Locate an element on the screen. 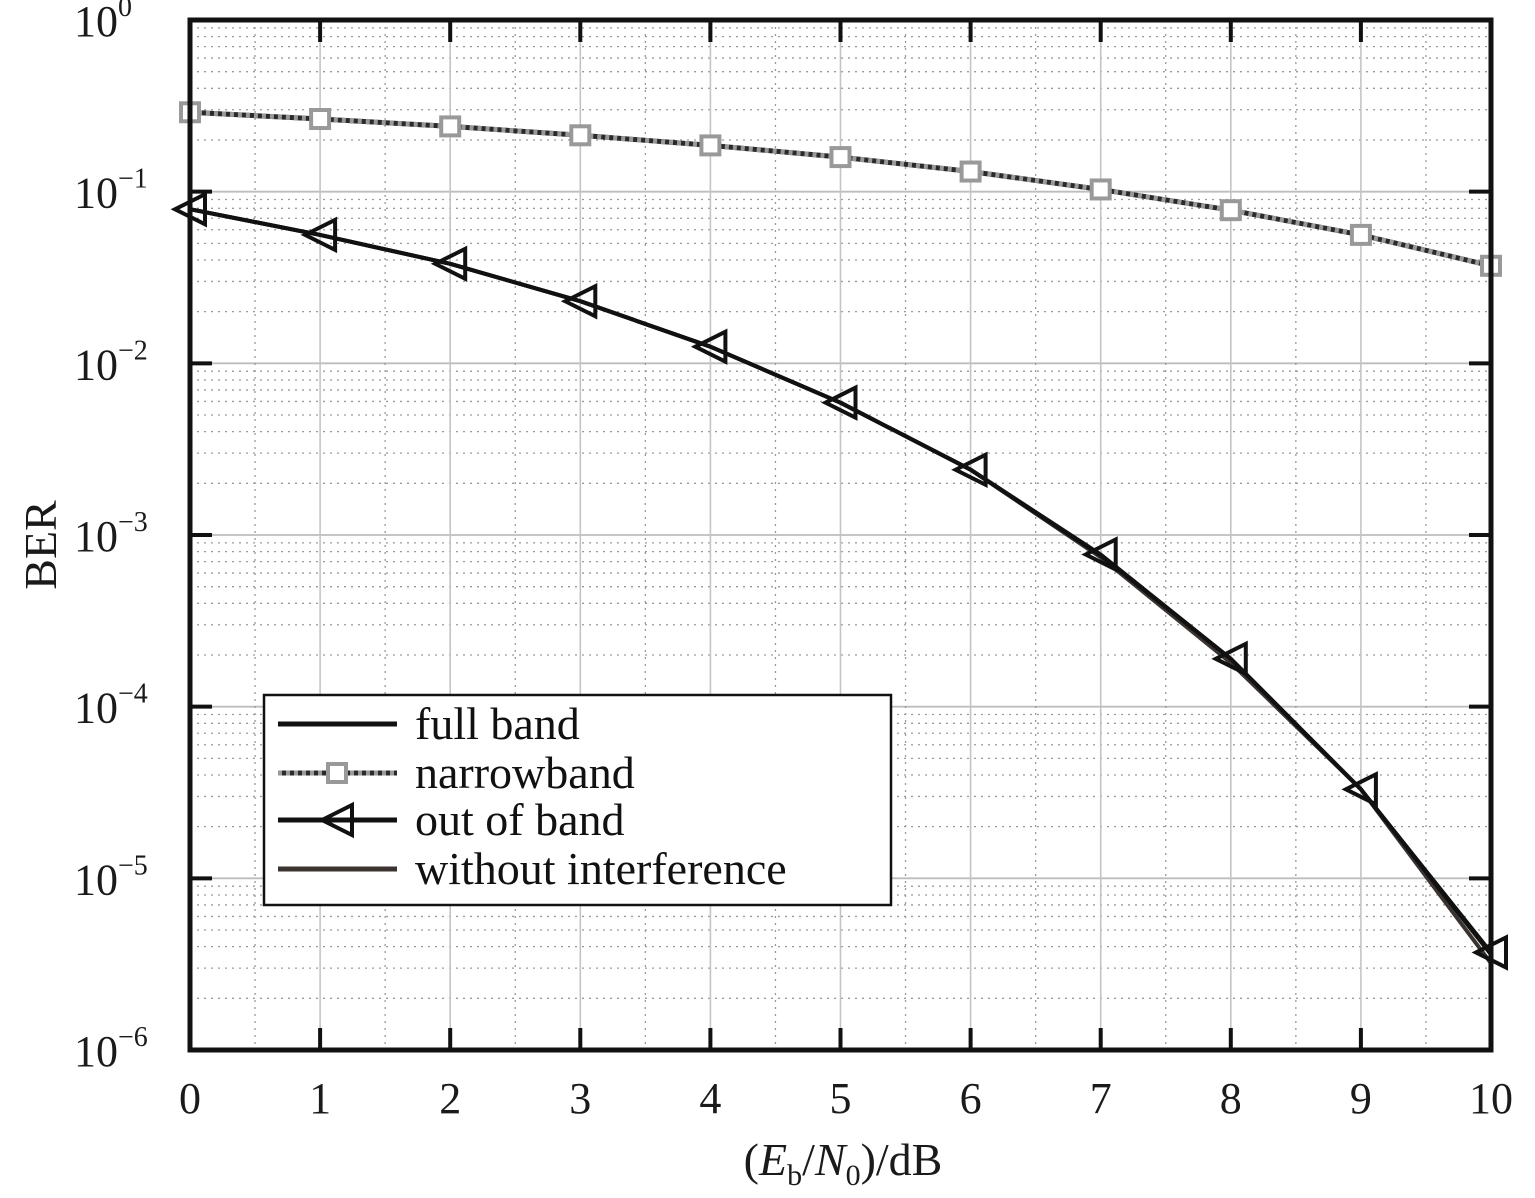 The image size is (1535, 1198). x-axis-title: (Eb/N0)/dB is located at coordinates (843, 1163).